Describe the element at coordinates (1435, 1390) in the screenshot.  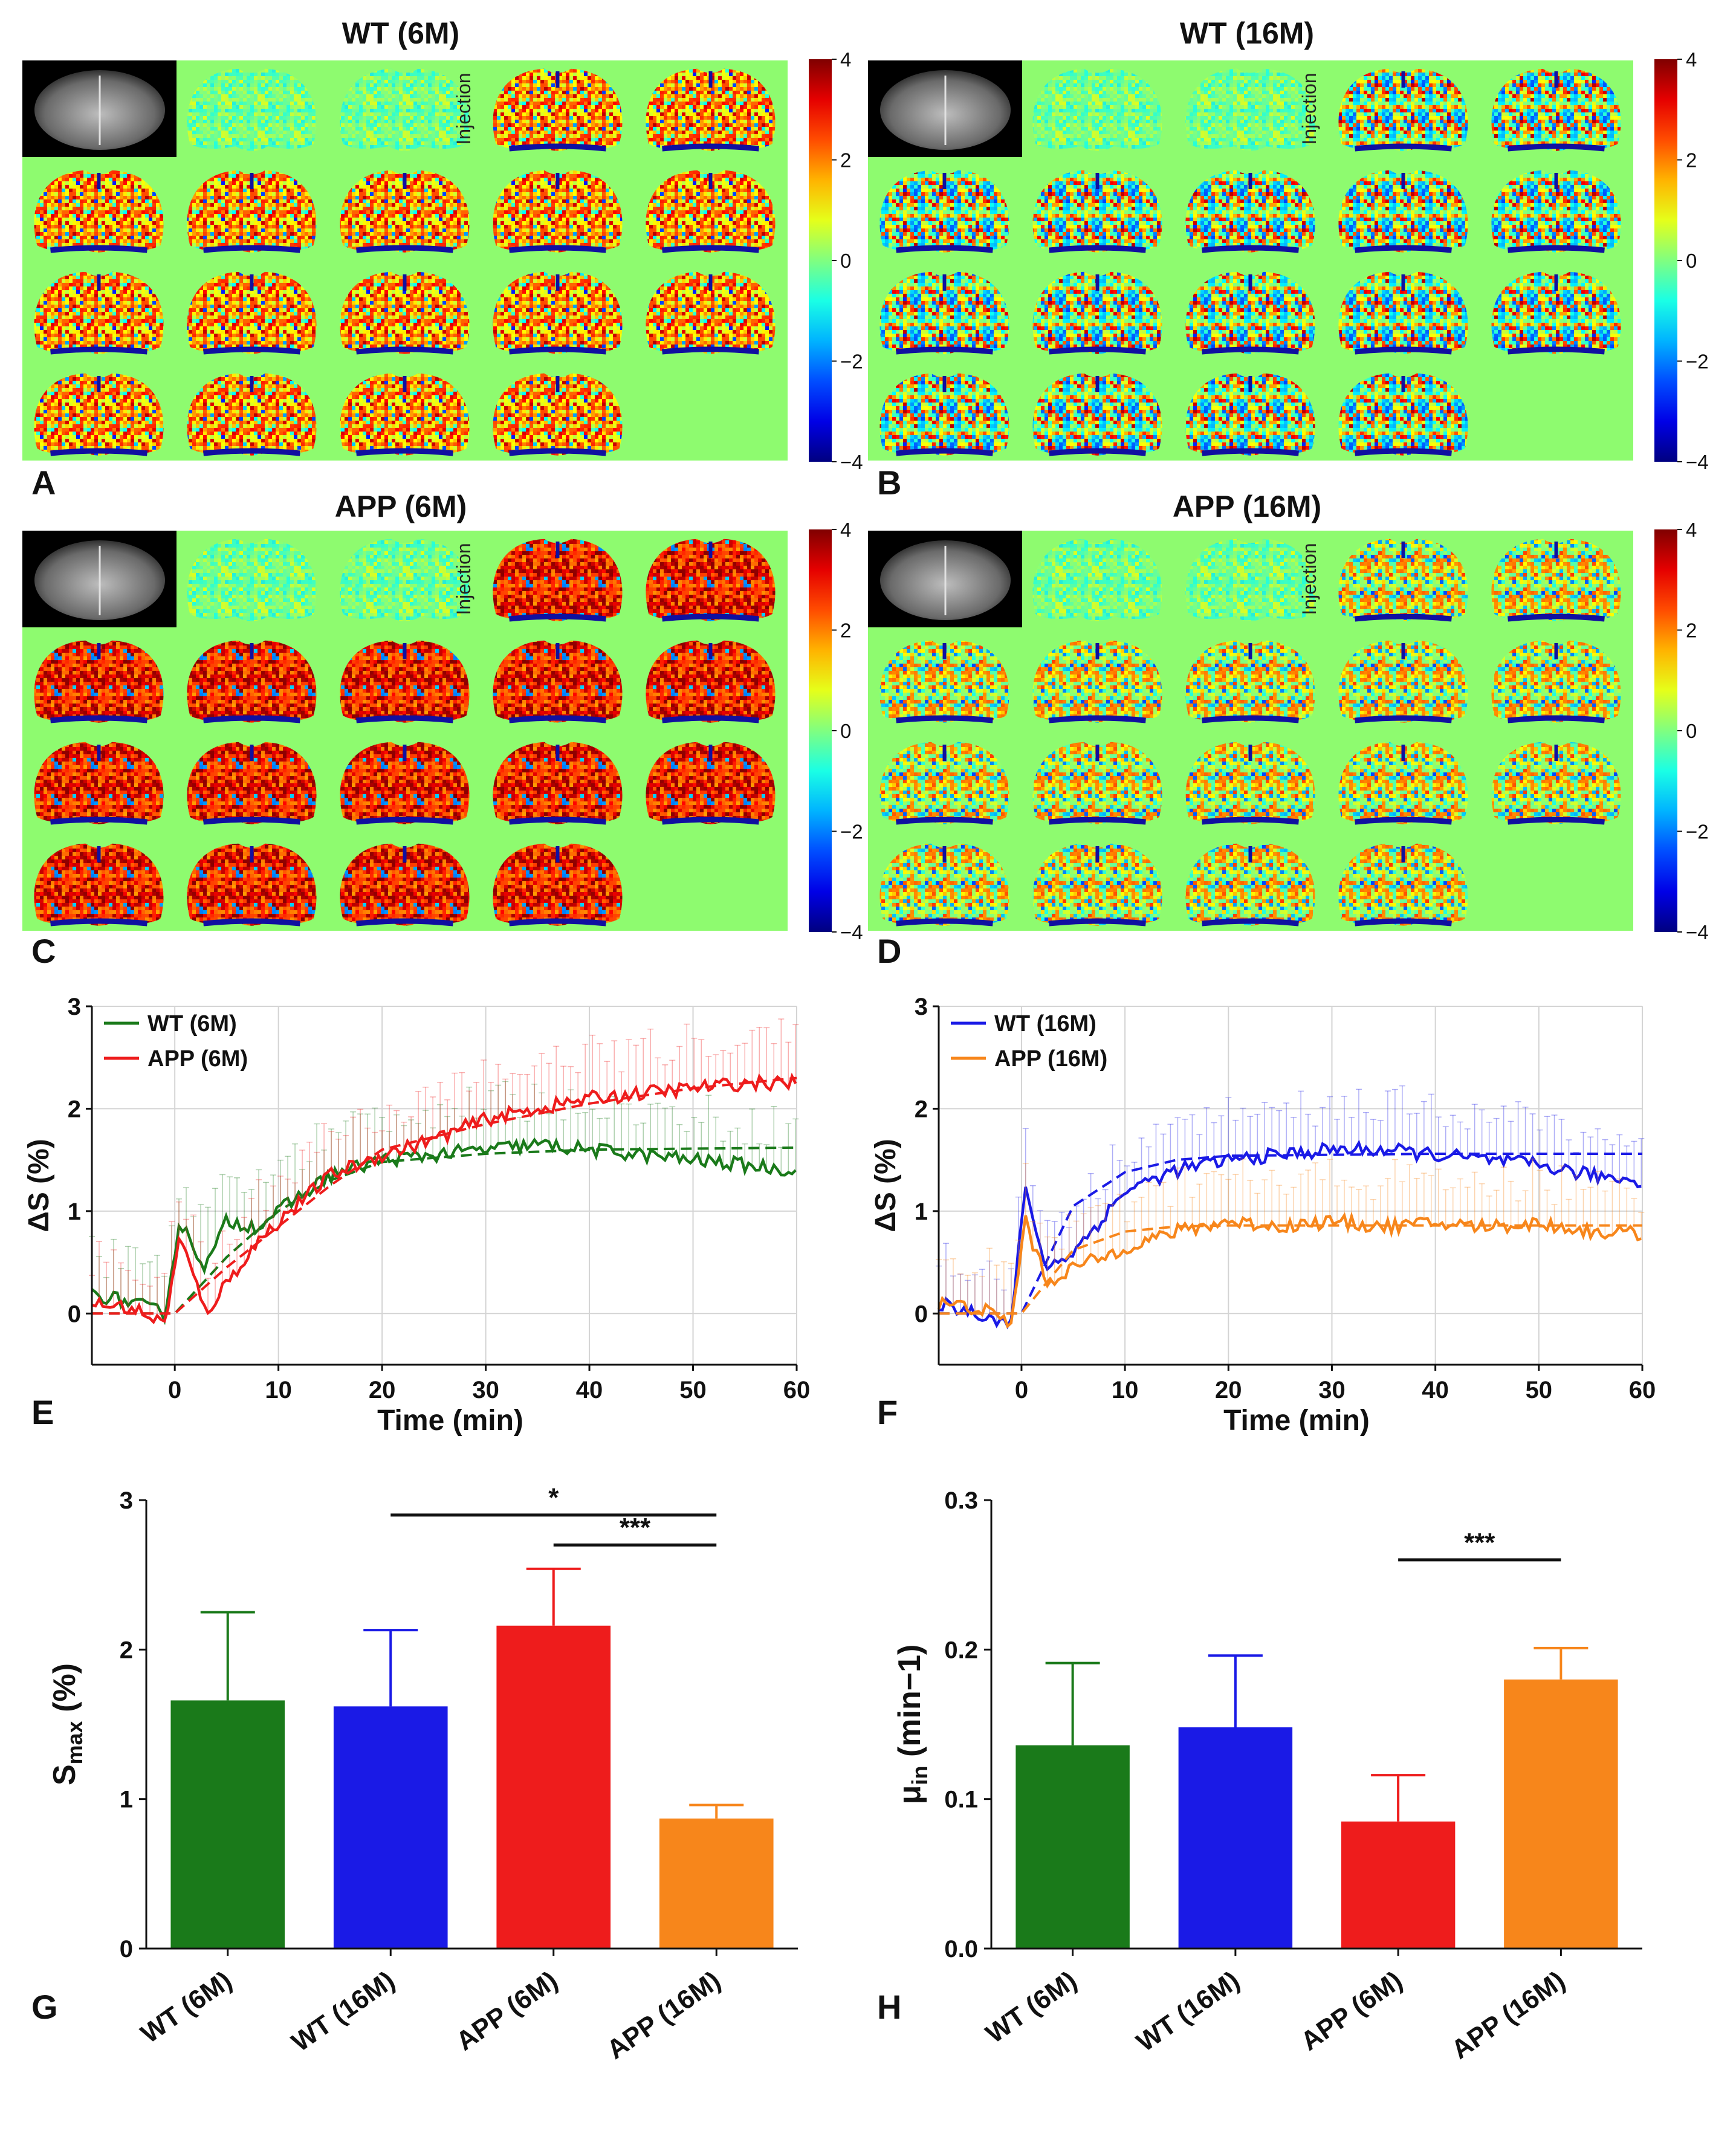
I see `x-tick-label: 40` at that location.